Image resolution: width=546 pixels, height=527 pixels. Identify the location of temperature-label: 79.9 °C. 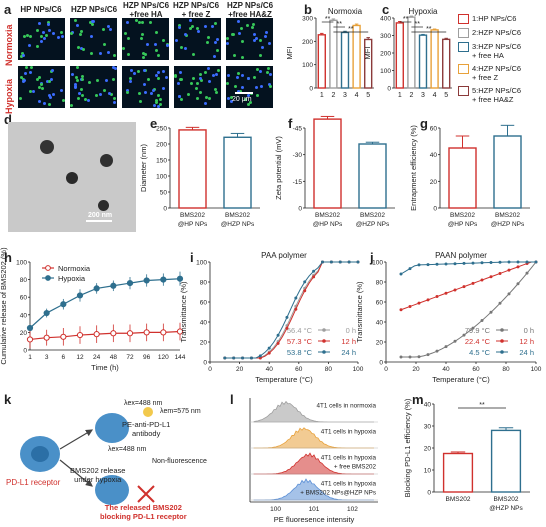
(478, 330).